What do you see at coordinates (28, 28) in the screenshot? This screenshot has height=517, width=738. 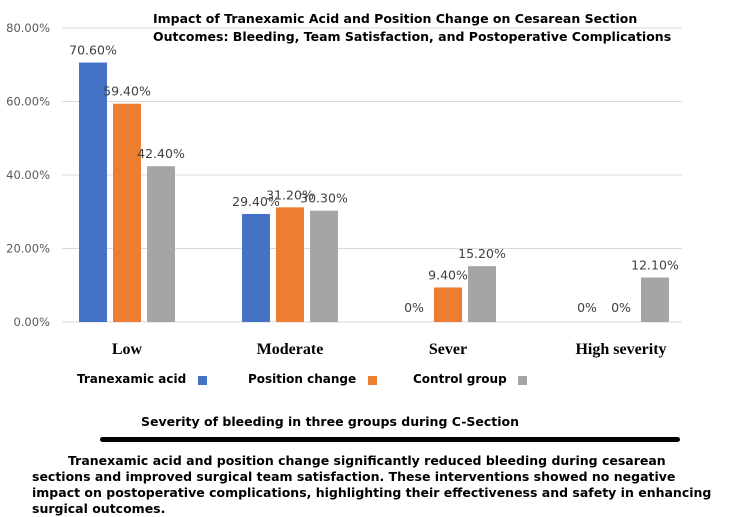 I see `y-tick-label: 80.00%` at bounding box center [28, 28].